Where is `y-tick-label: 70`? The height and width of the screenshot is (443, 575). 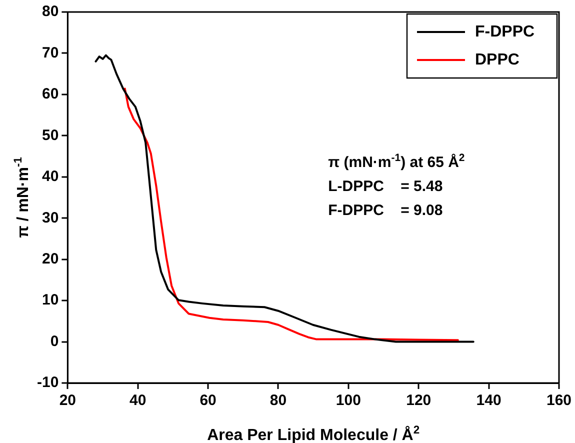 y-tick-label: 70 is located at coordinates (50, 53).